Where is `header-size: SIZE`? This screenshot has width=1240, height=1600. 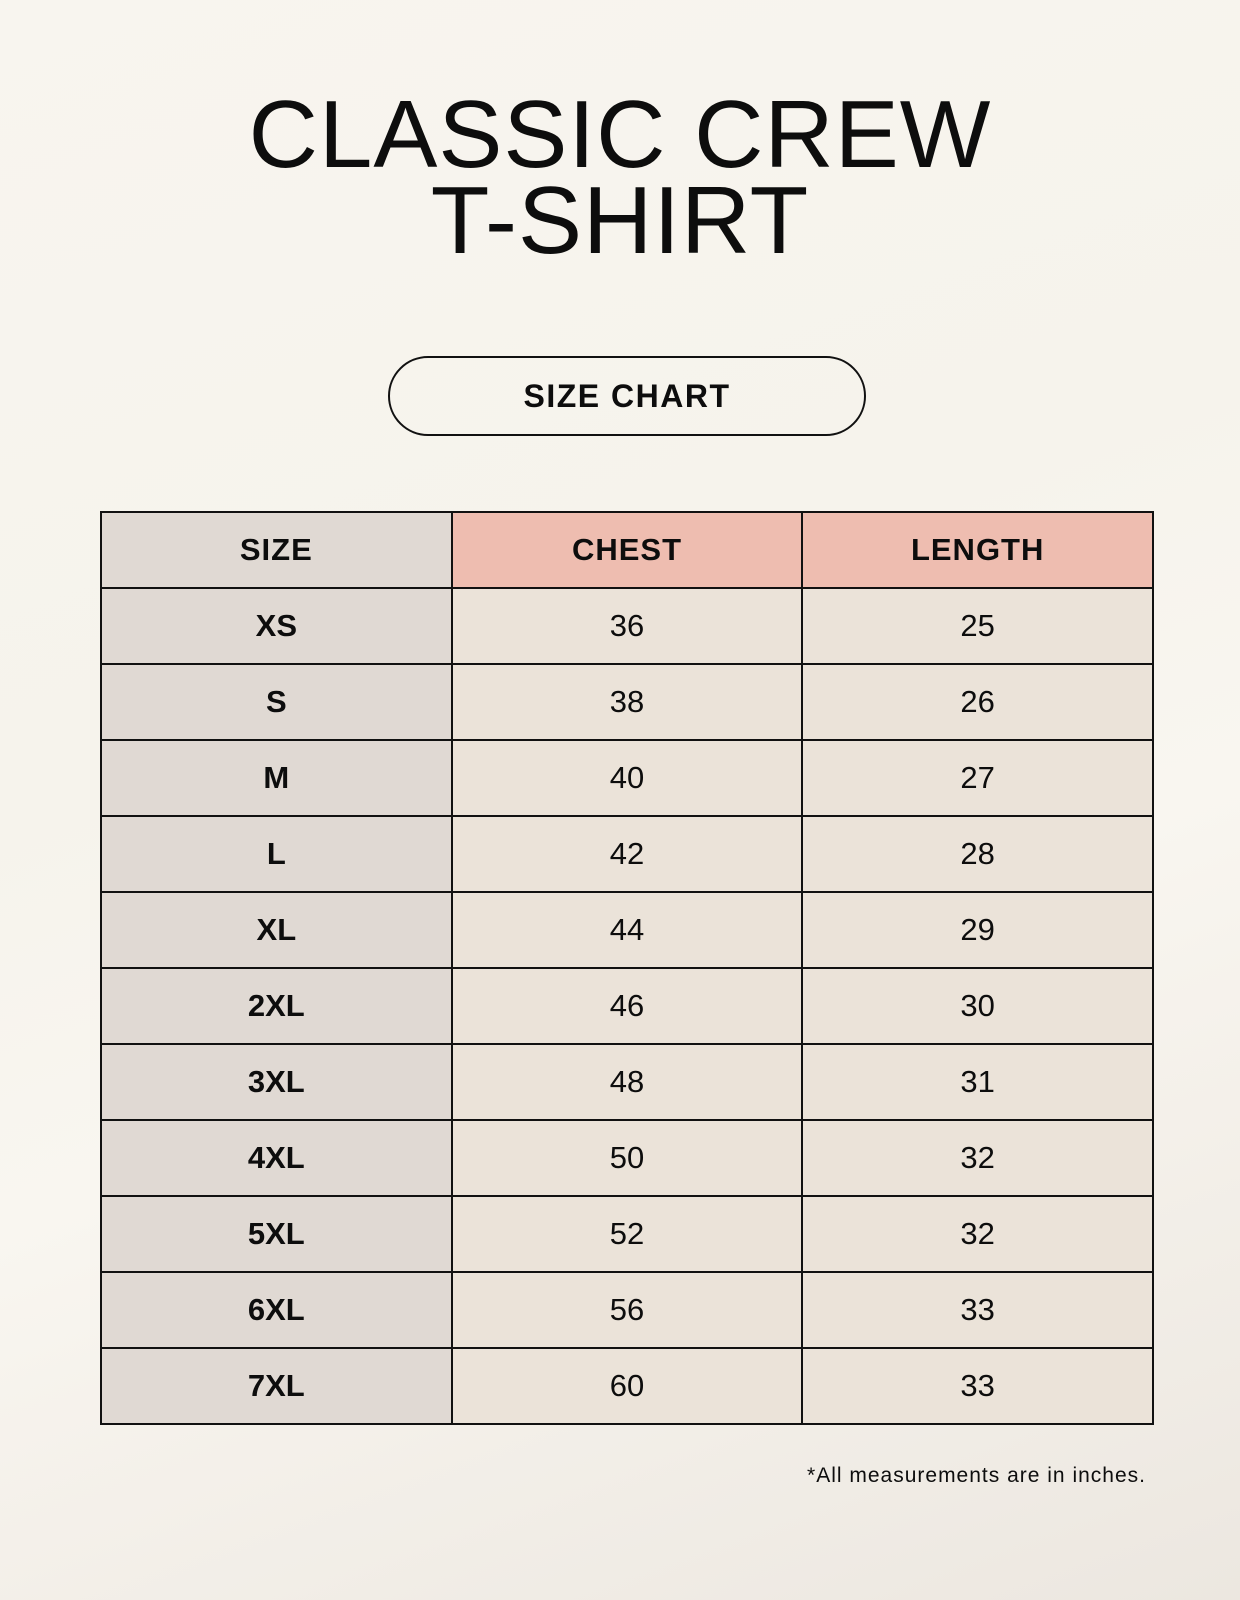 header-size: SIZE is located at coordinates (276, 550).